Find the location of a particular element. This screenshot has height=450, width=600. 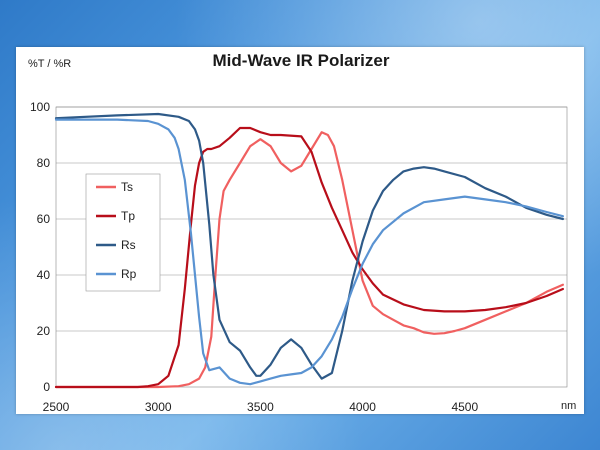

x-axis-label: nm is located at coordinates (568, 406).